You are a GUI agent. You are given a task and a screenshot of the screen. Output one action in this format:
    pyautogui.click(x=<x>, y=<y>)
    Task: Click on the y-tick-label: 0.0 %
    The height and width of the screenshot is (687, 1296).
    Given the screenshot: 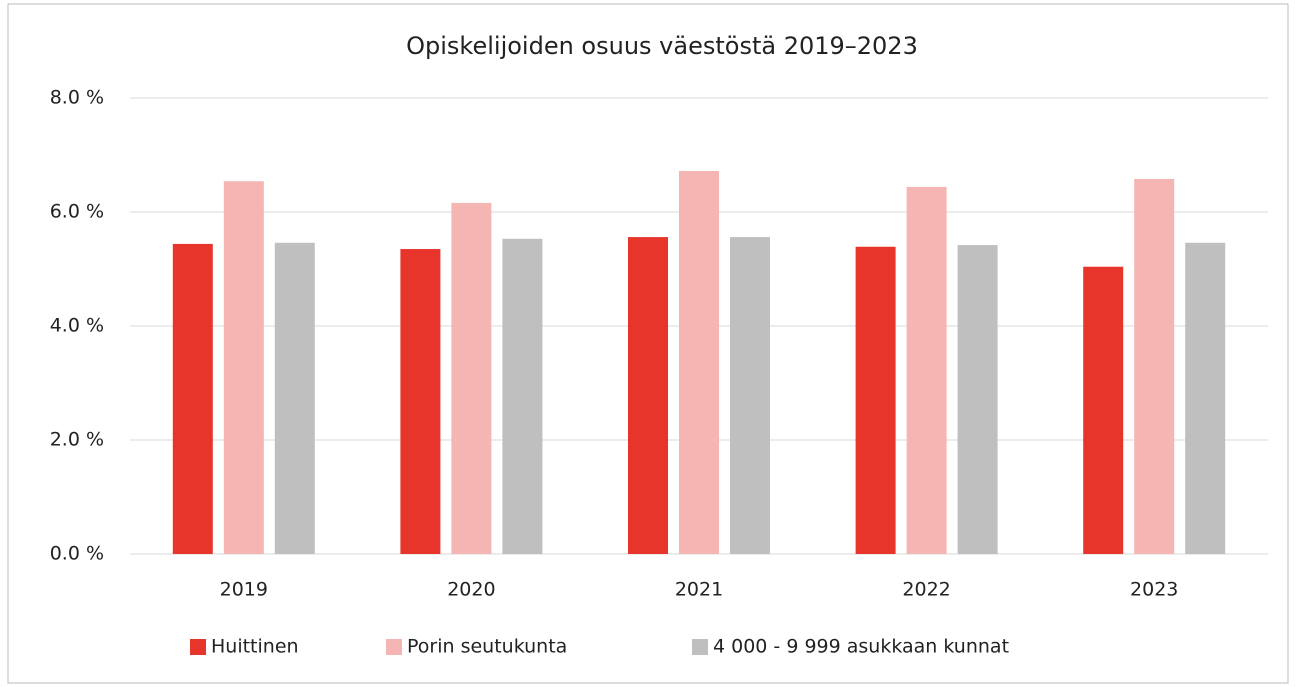 What is the action you would take?
    pyautogui.click(x=77, y=554)
    